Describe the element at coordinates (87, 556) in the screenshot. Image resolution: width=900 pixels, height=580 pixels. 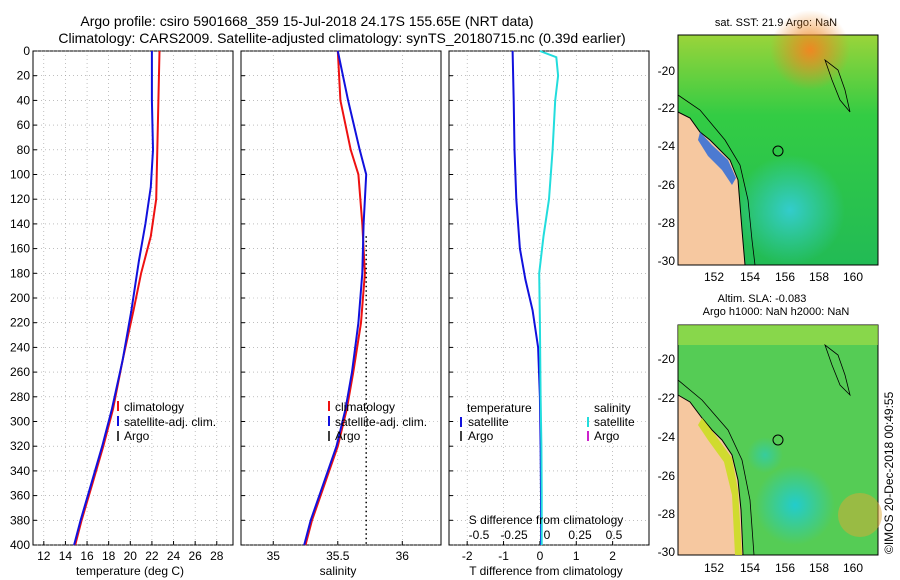
I see `temperature-xtick-2: 16` at that location.